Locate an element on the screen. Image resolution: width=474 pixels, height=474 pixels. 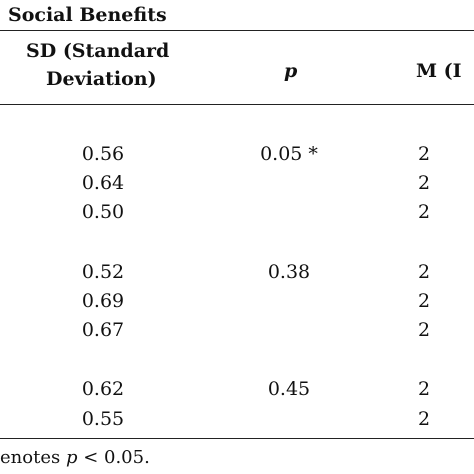
footnote-var: p is located at coordinates (71, 457).